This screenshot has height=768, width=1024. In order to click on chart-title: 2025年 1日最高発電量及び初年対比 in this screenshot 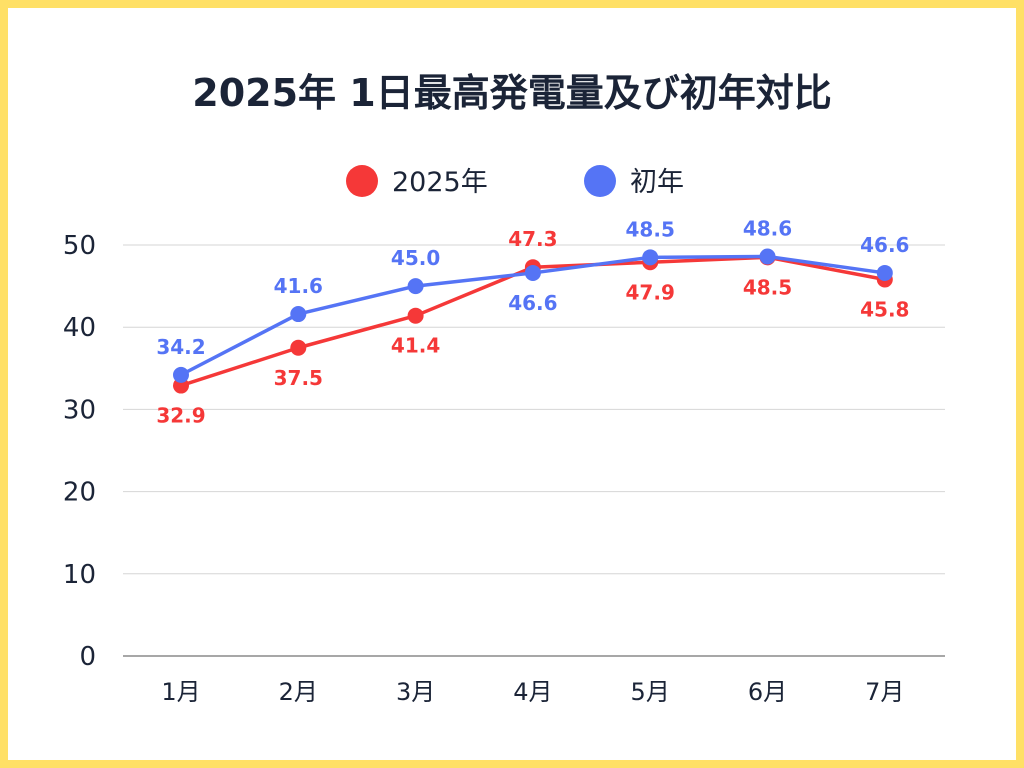, I will do `click(511, 93)`.